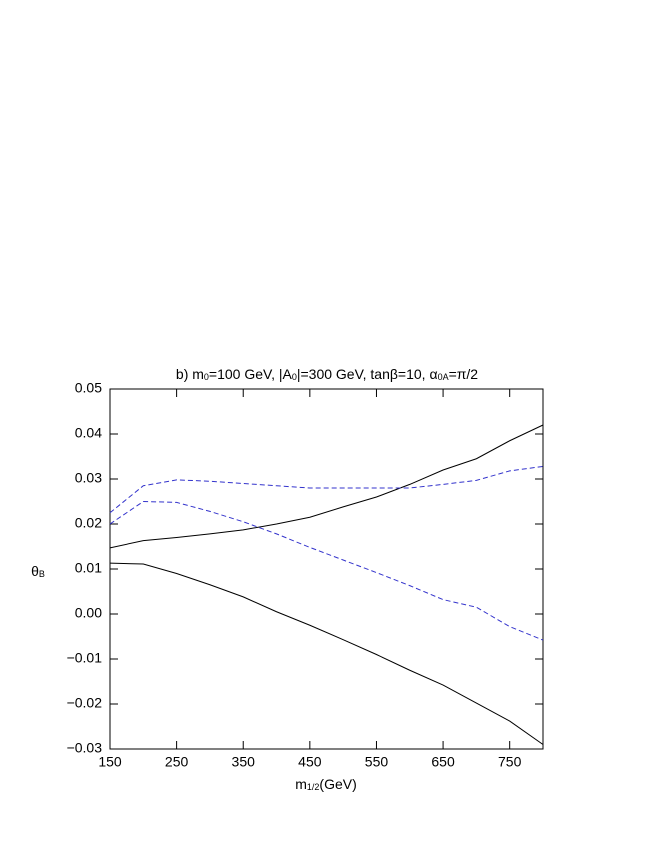 The image size is (654, 846). I want to click on text-part: =π/2, so click(464, 374).